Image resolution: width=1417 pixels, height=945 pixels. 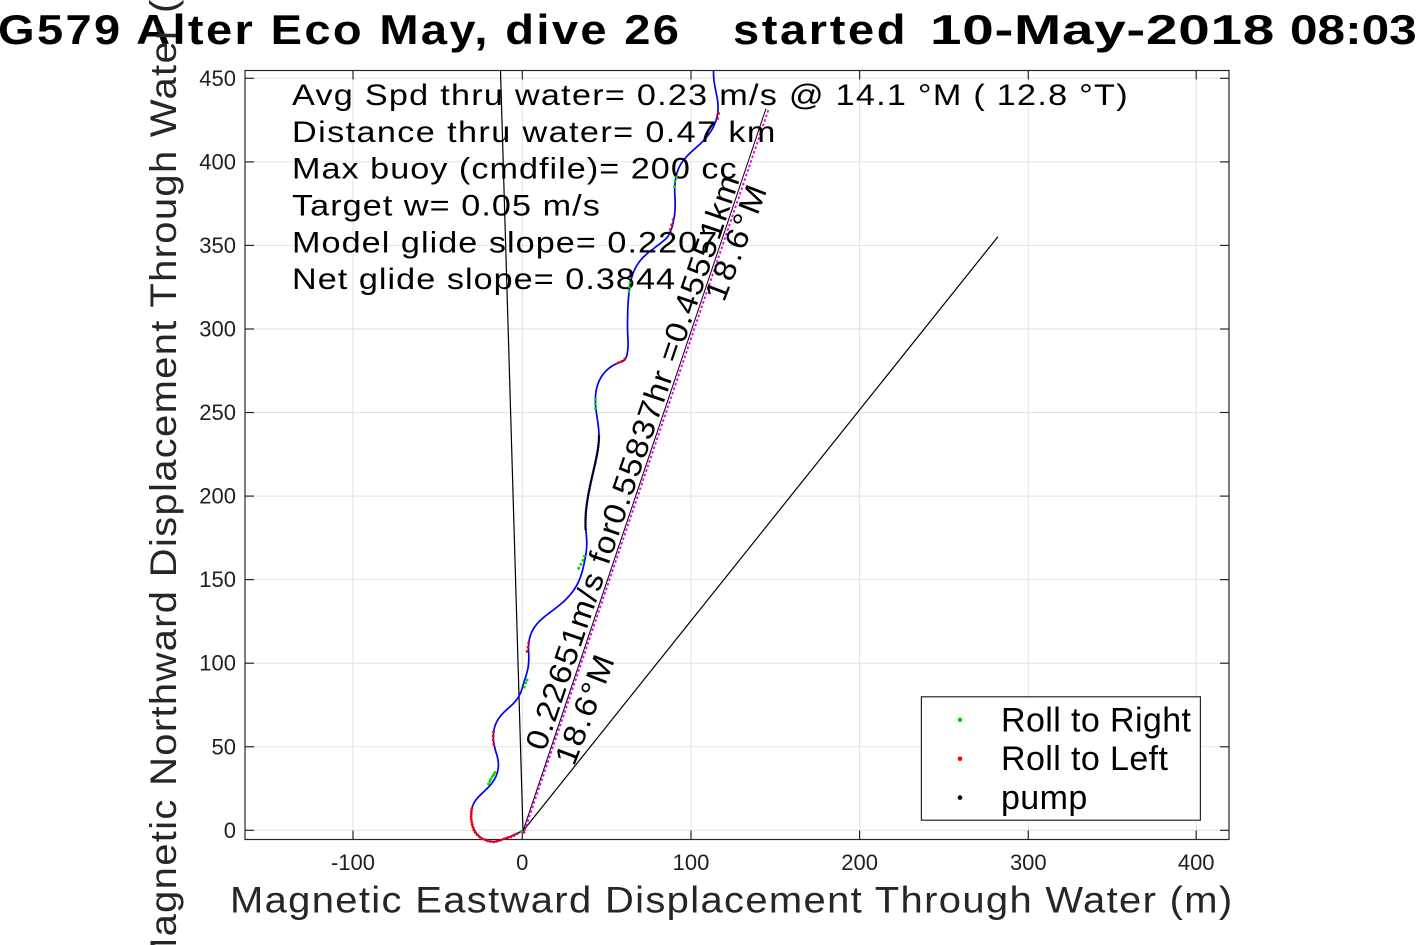 I want to click on svg-text: Net glide slope= 0.3844, so click(x=483, y=279).